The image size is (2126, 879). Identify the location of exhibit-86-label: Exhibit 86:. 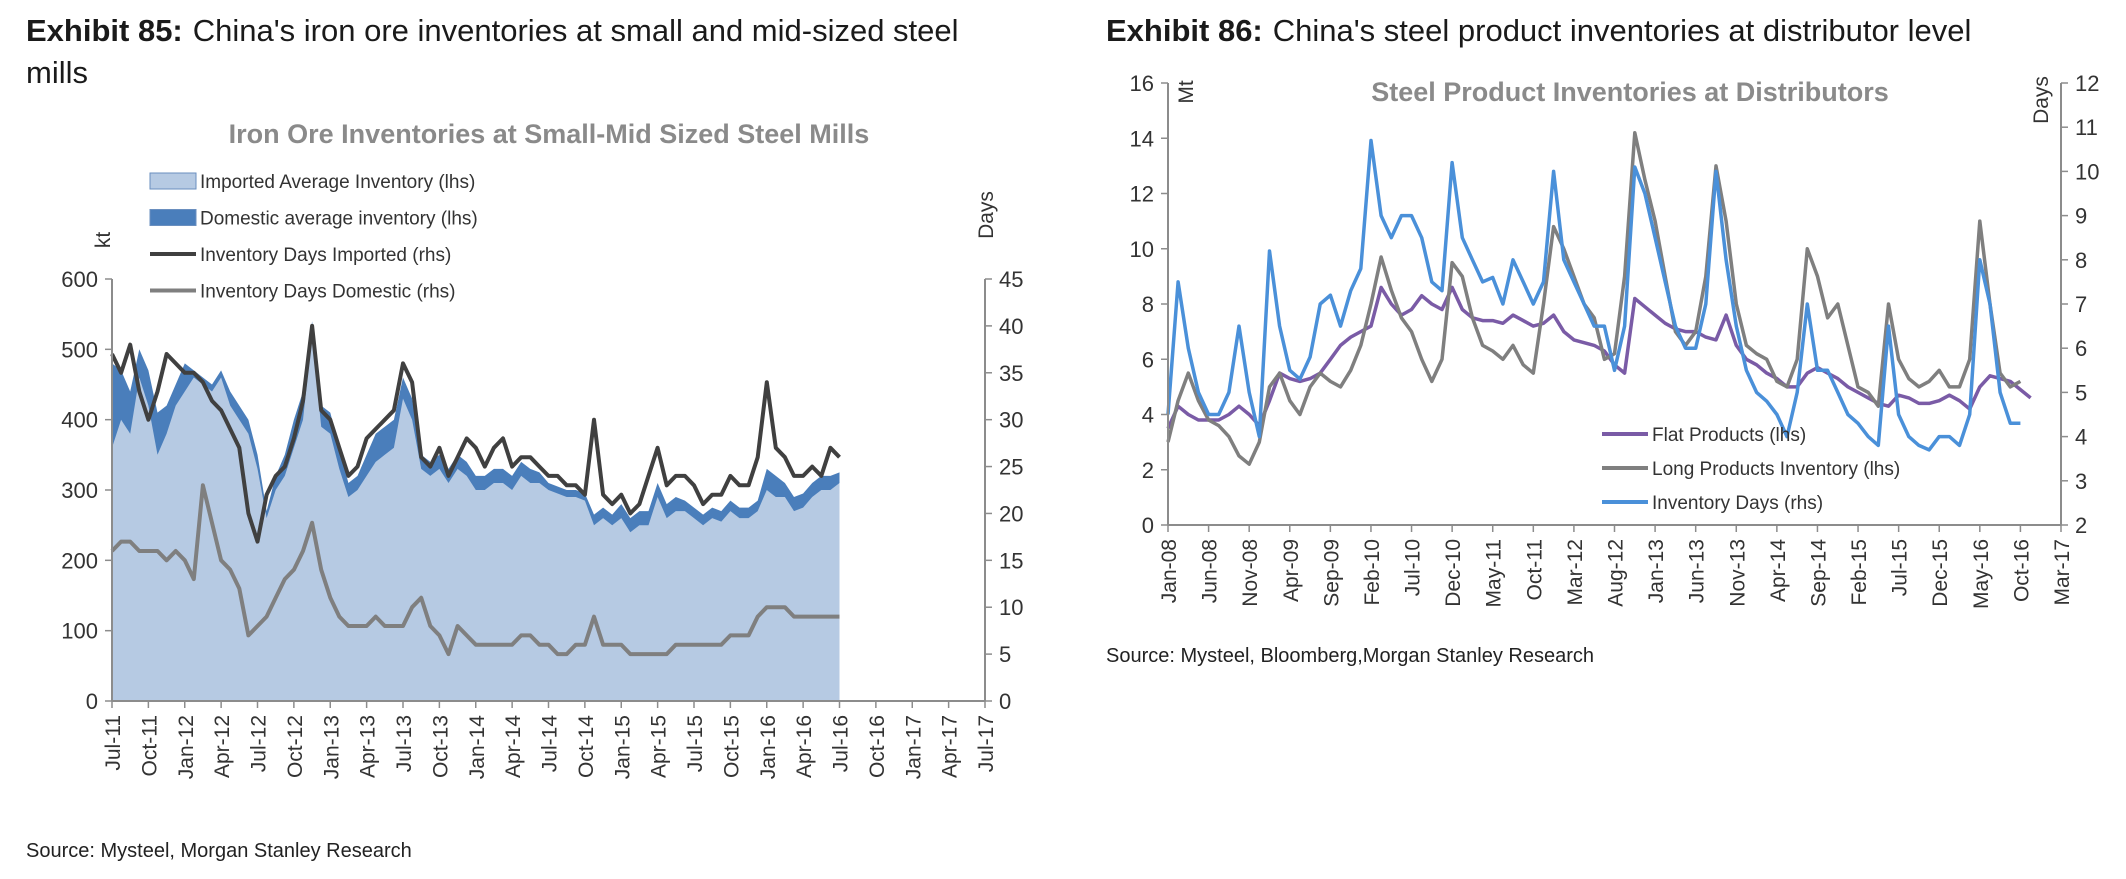
(1184, 30).